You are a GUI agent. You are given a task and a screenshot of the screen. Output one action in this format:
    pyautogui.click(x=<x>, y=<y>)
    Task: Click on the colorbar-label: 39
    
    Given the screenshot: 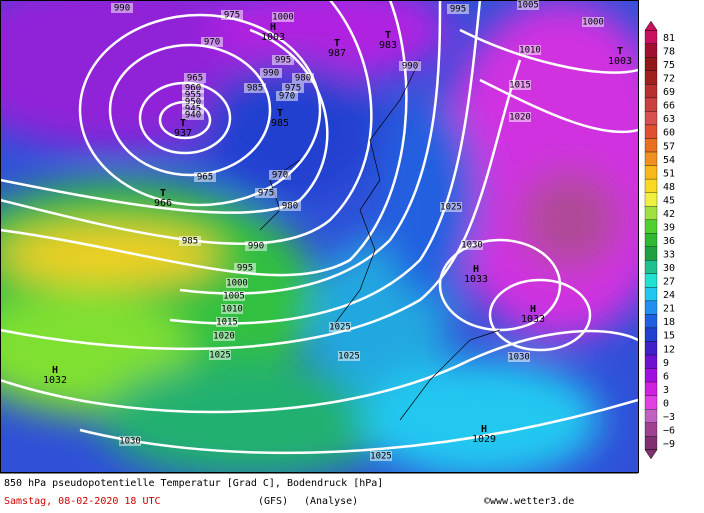 What is the action you would take?
    pyautogui.click(x=669, y=227)
    